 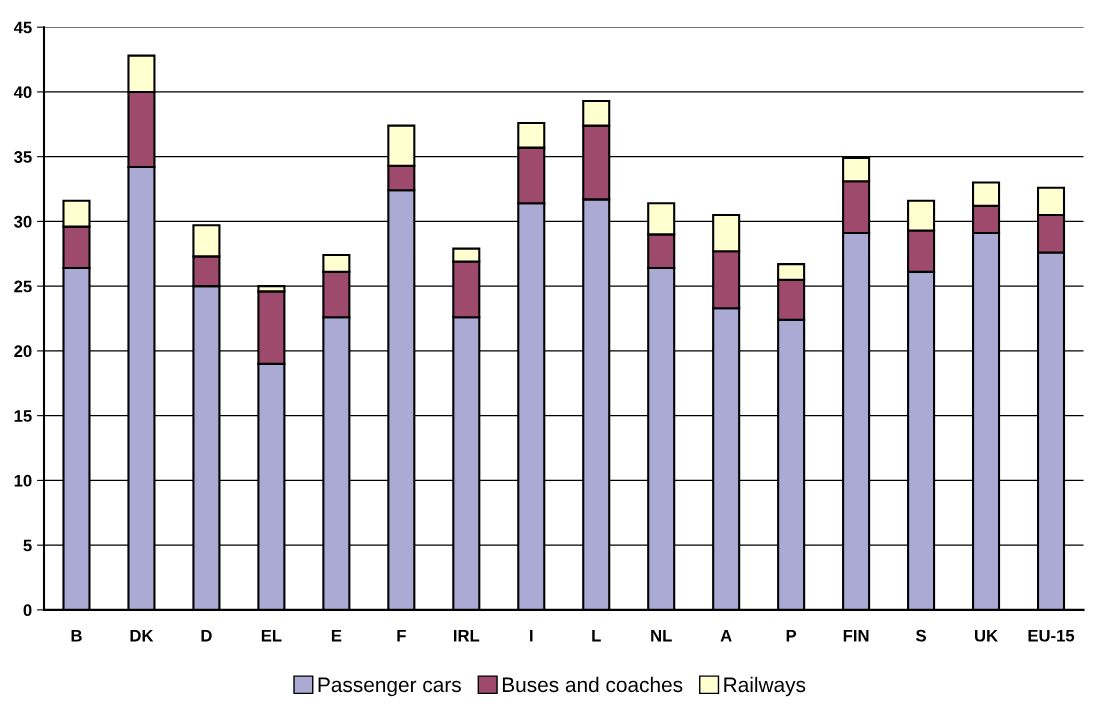 I want to click on x-tick-label: EU-15, so click(x=1051, y=635).